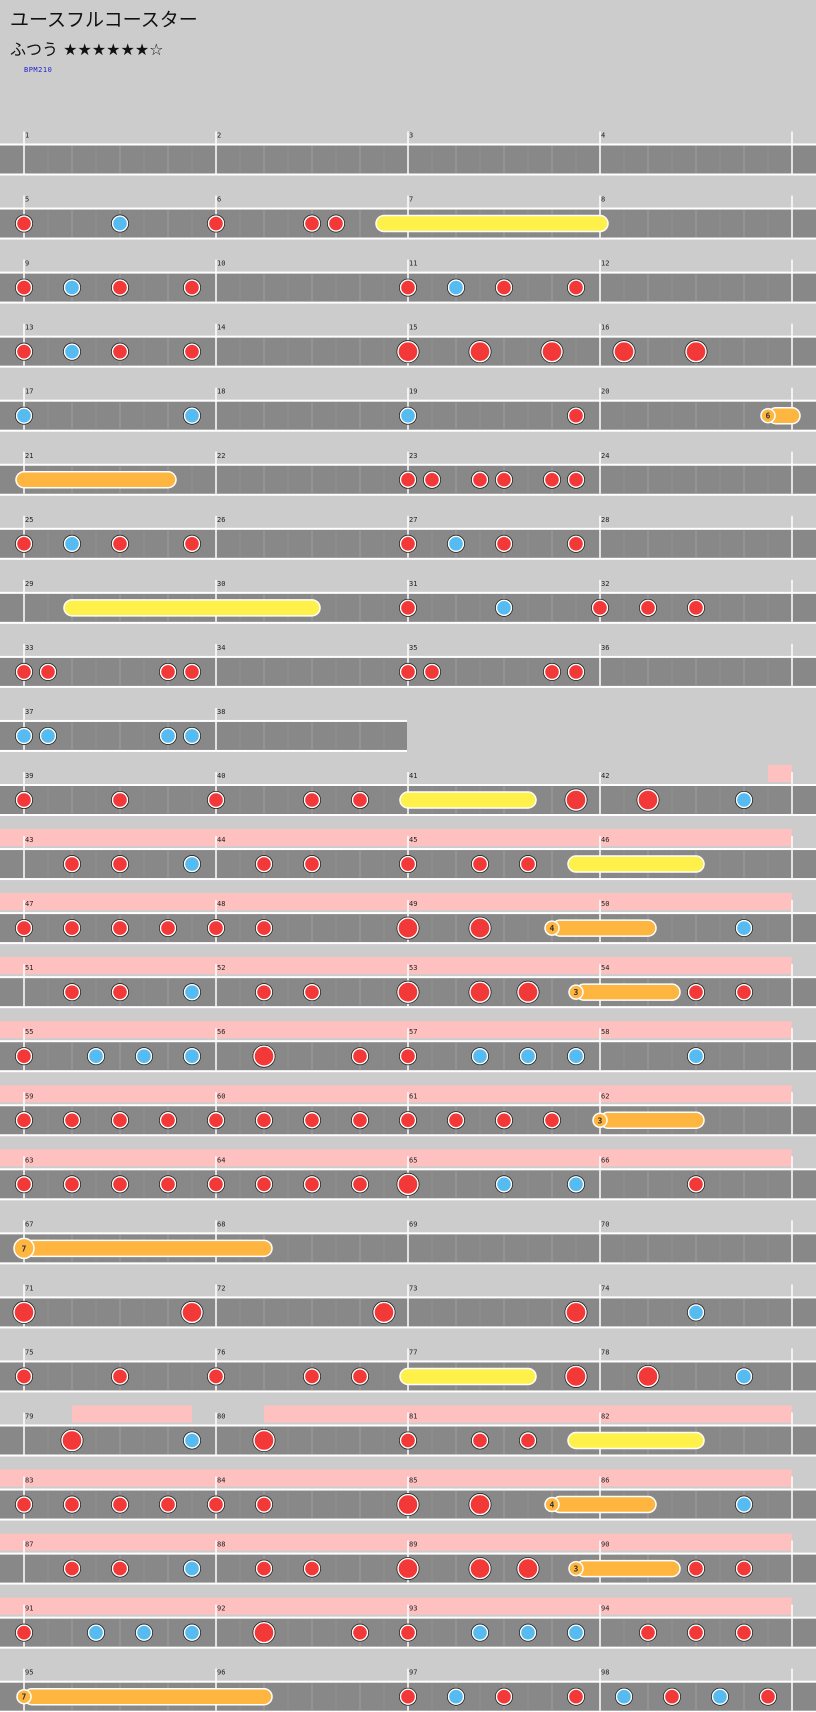 Image resolution: width=816 pixels, height=1712 pixels. What do you see at coordinates (605, 1160) in the screenshot?
I see `measure-number: 66` at bounding box center [605, 1160].